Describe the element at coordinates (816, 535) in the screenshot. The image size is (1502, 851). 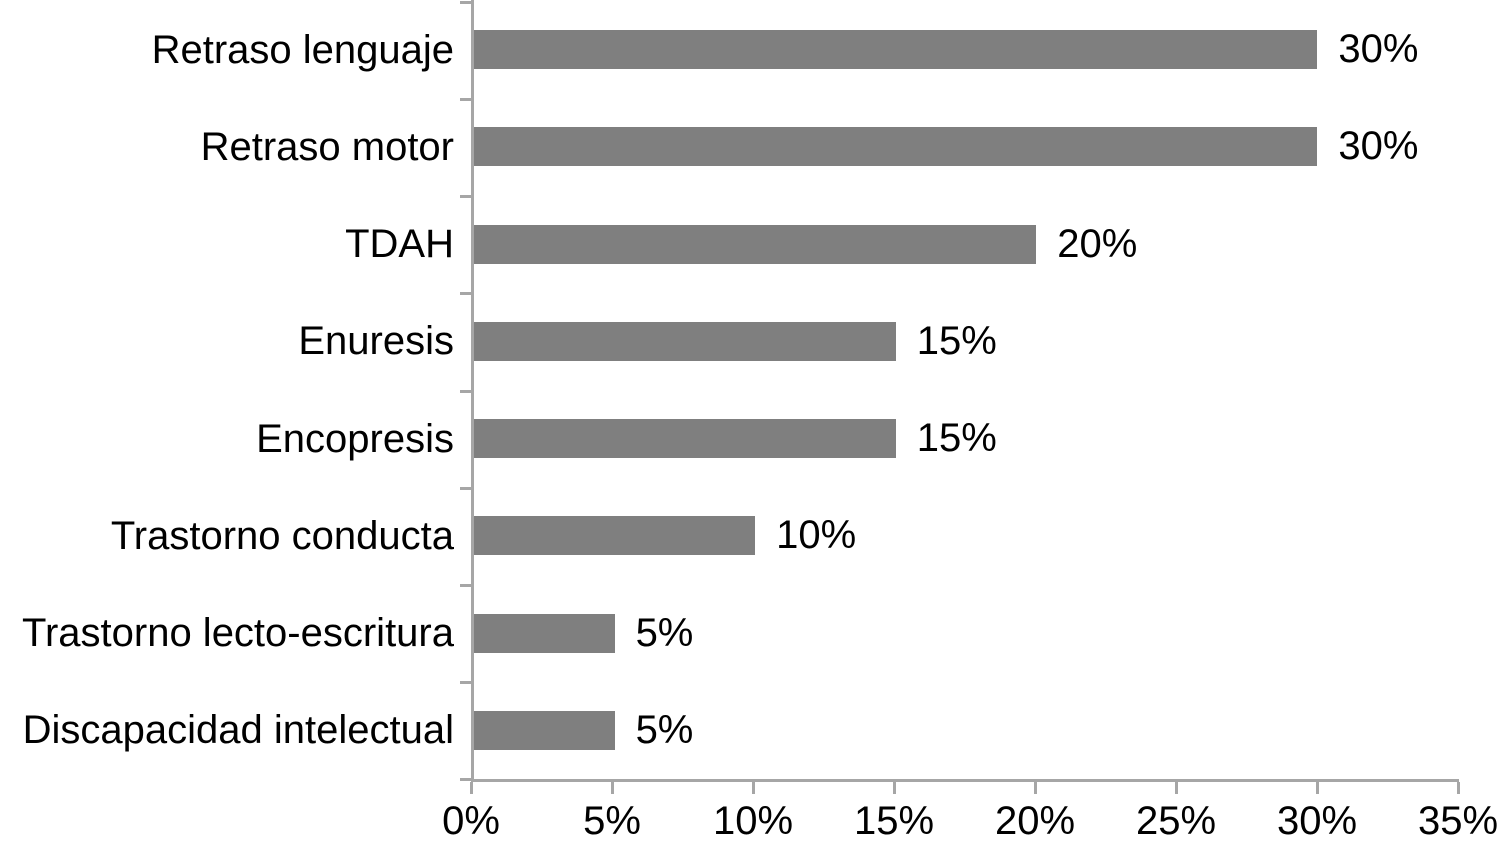
I see `bar-value-label: 10%` at that location.